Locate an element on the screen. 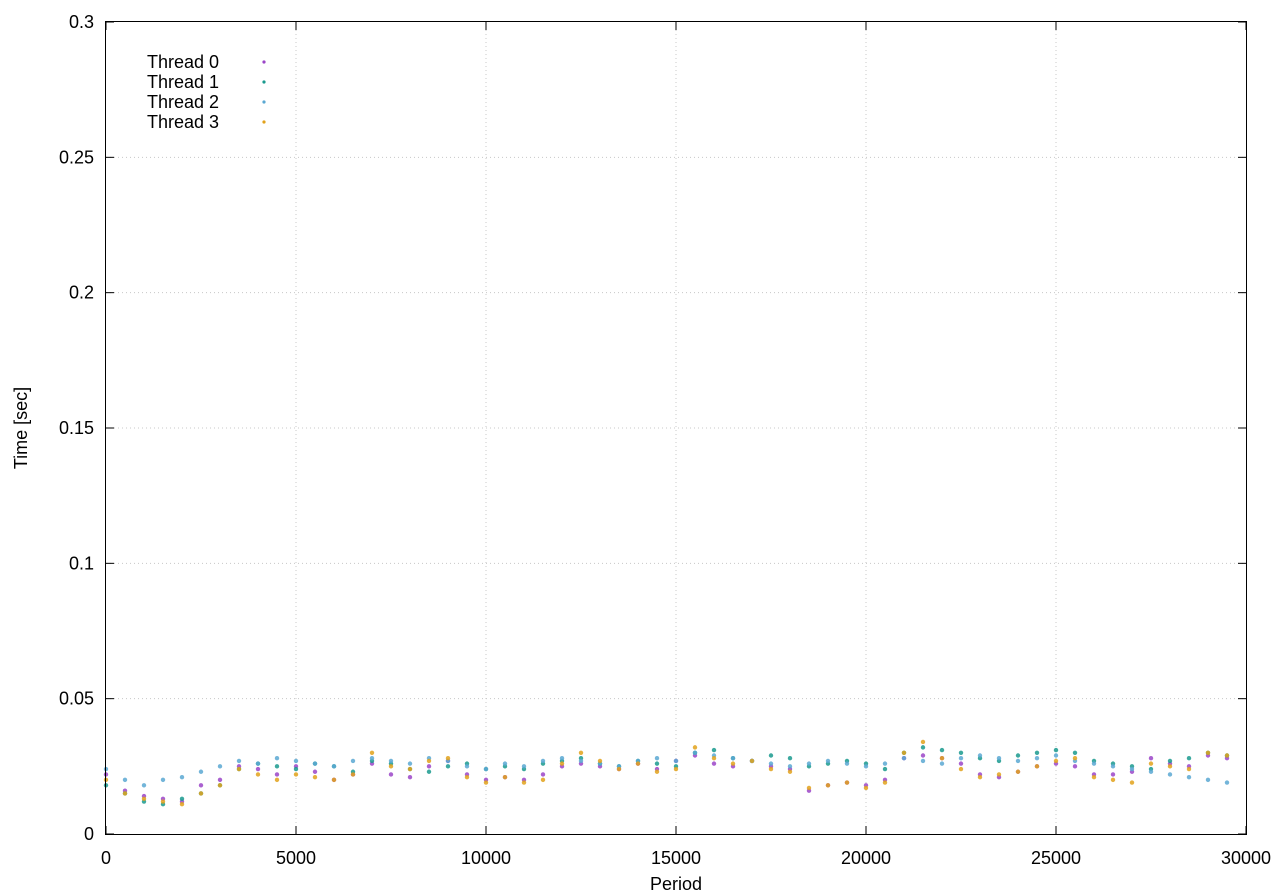 The height and width of the screenshot is (896, 1280). legend-label: Thread 3 is located at coordinates (183, 122).